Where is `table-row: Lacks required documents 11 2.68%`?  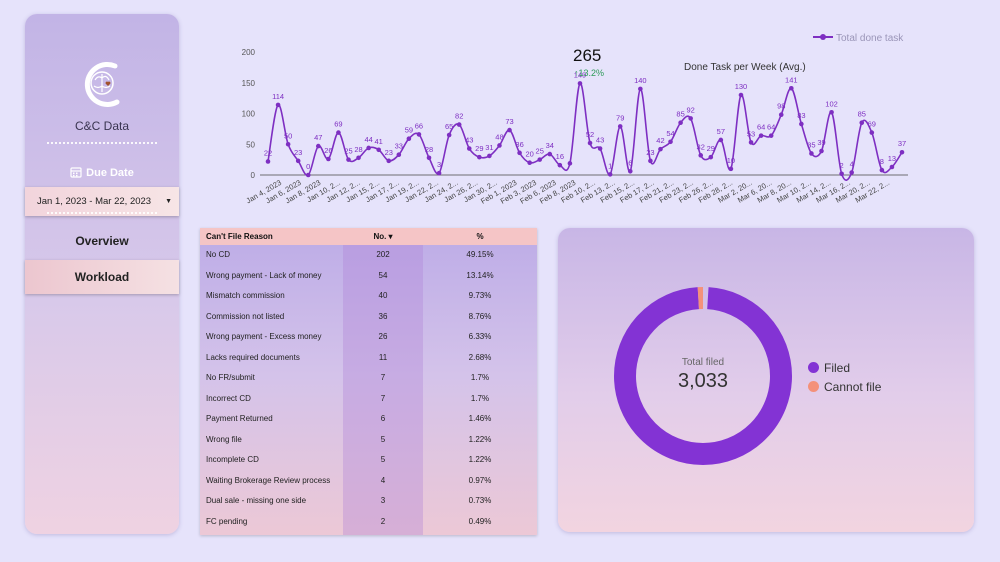
table-row: Lacks required documents 11 2.68% is located at coordinates (368, 358).